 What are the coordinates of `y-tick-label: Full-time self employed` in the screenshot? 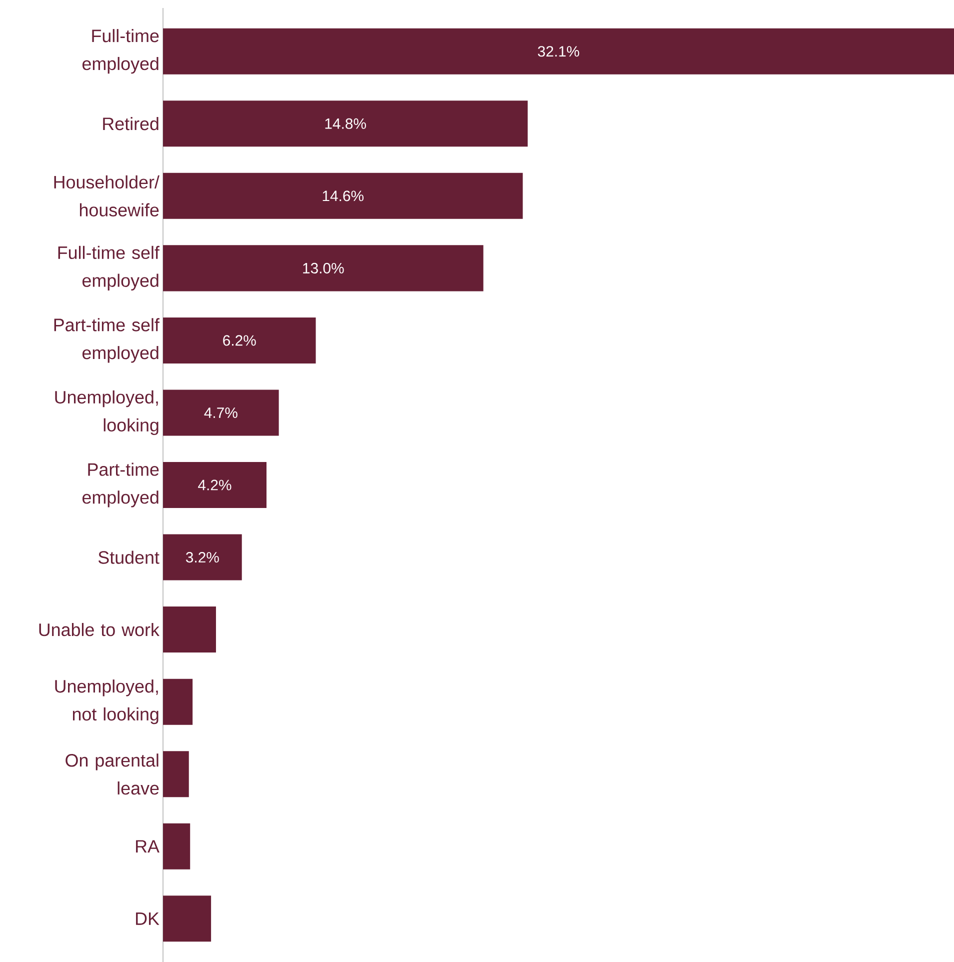 It's located at (109, 268).